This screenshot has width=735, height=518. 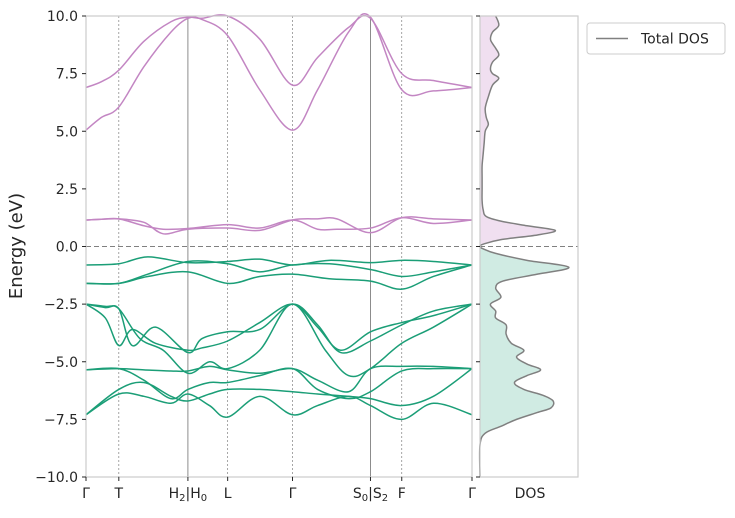 I want to click on legend: Total DOS, so click(x=656, y=38).